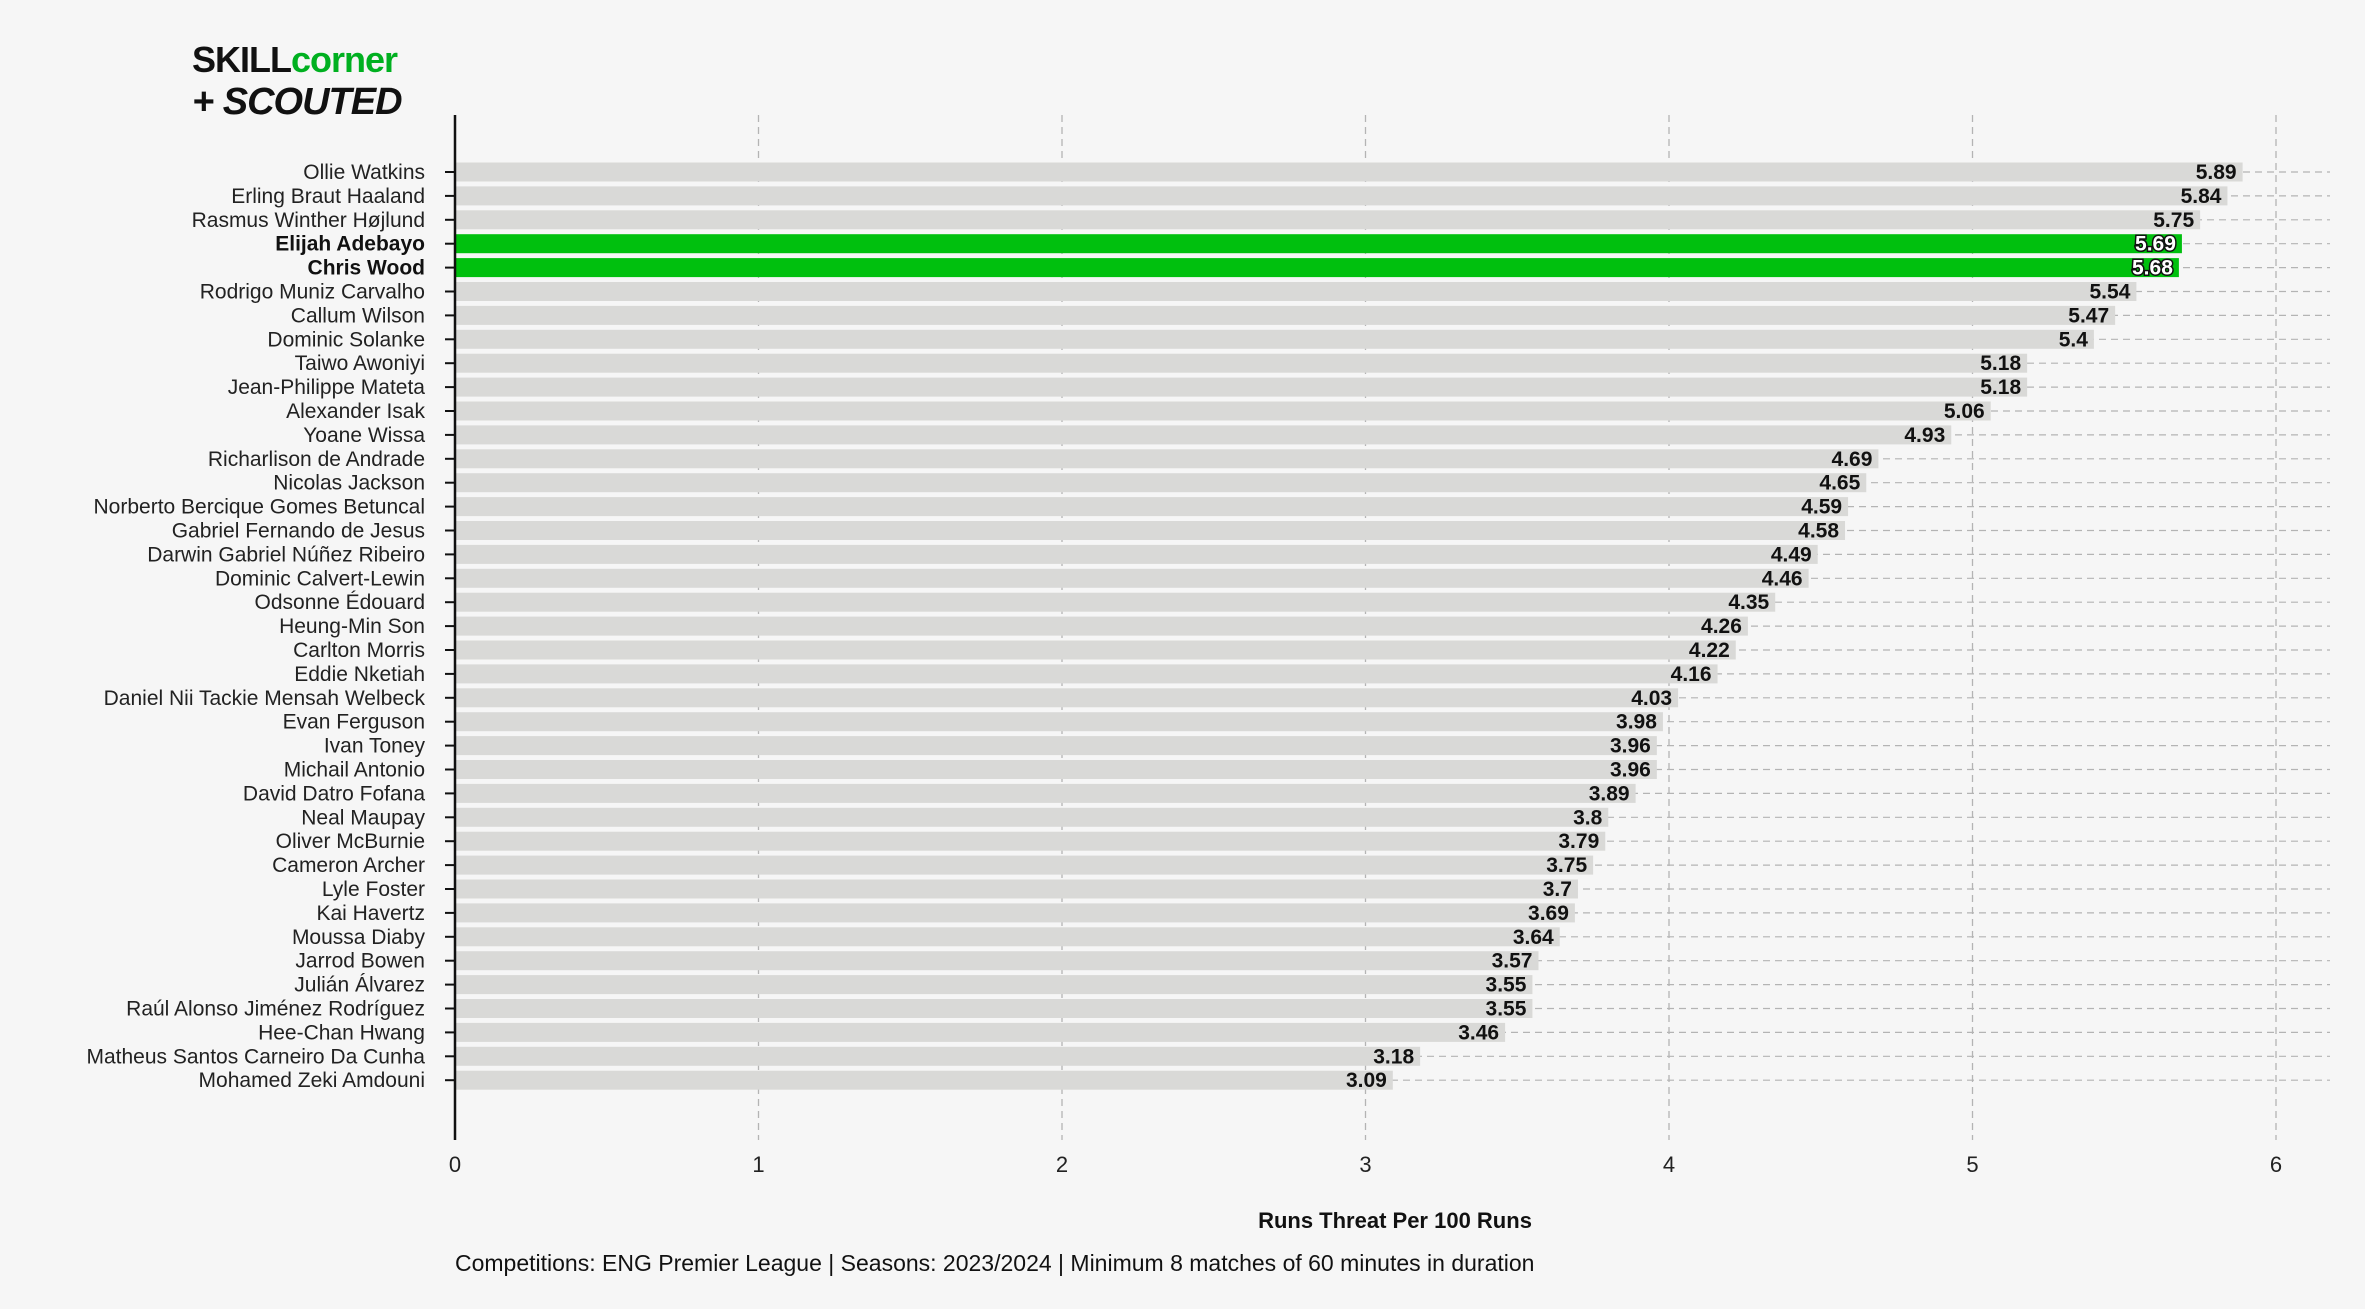  What do you see at coordinates (2173, 220) in the screenshot?
I see `value-label: 5.75` at bounding box center [2173, 220].